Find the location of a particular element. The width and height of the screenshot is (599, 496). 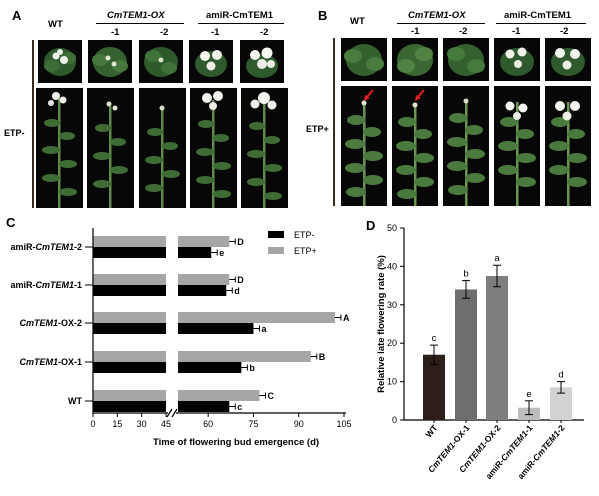

category-label-c-1: amiR-CmTEM1-1 is located at coordinates (46, 285).